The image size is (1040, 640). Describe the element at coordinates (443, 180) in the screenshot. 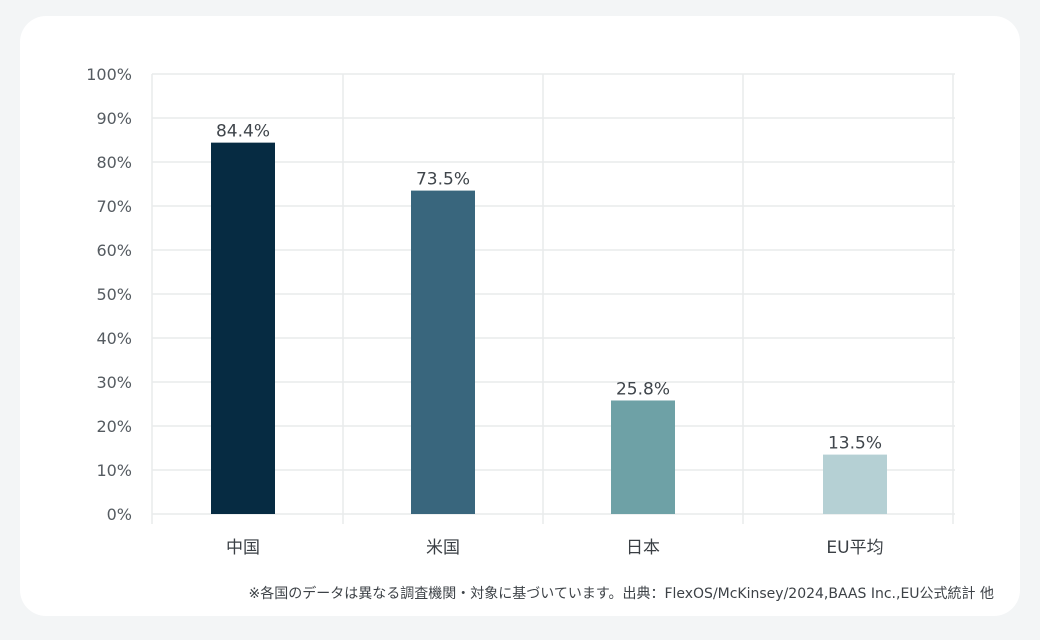

I see `data-label: 73.5%` at that location.